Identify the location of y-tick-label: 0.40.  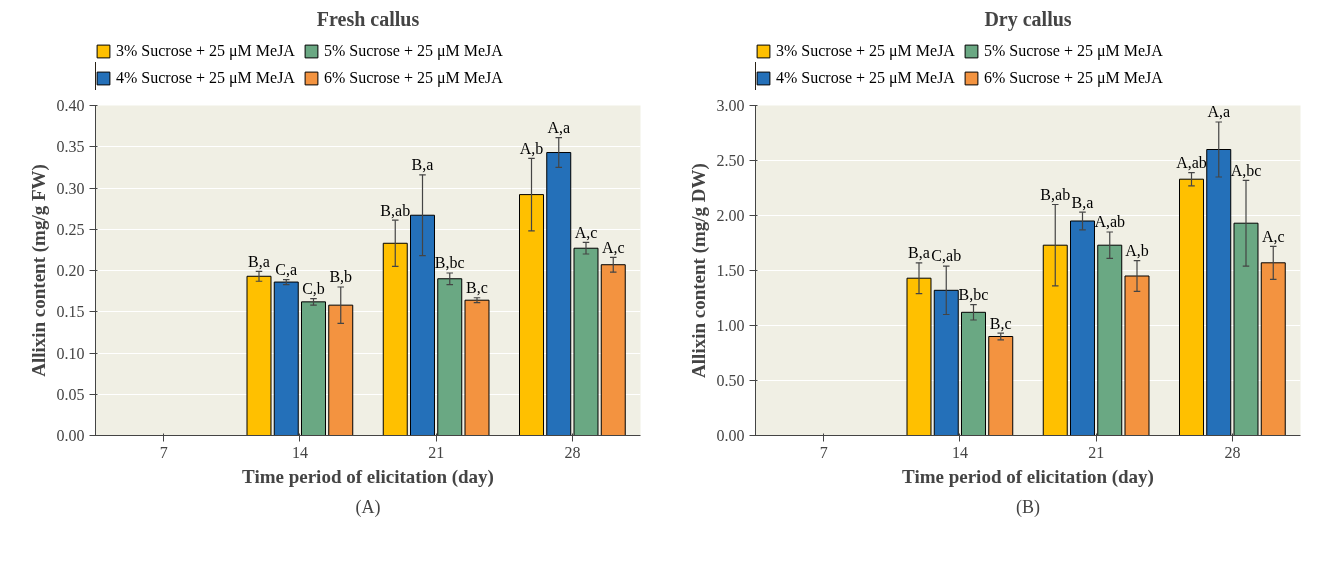
(70, 105).